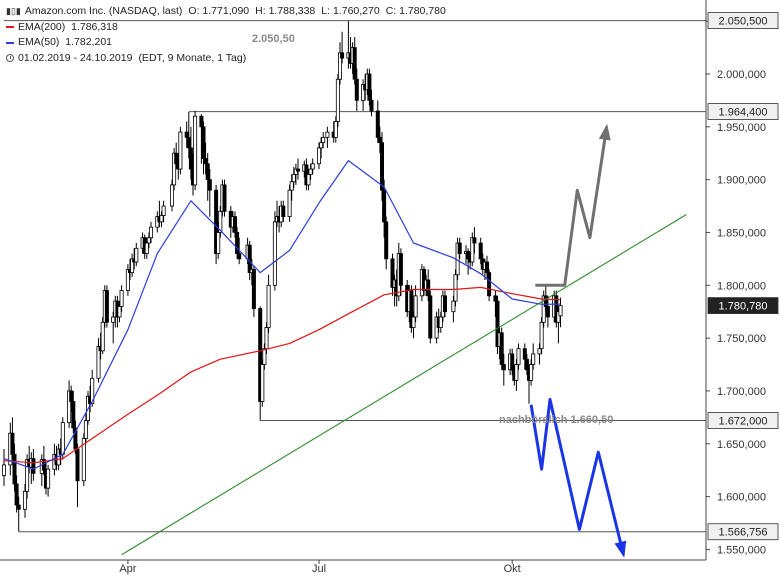 This screenshot has width=780, height=577. I want to click on legend-close-value: 1.780,780, so click(422, 11).